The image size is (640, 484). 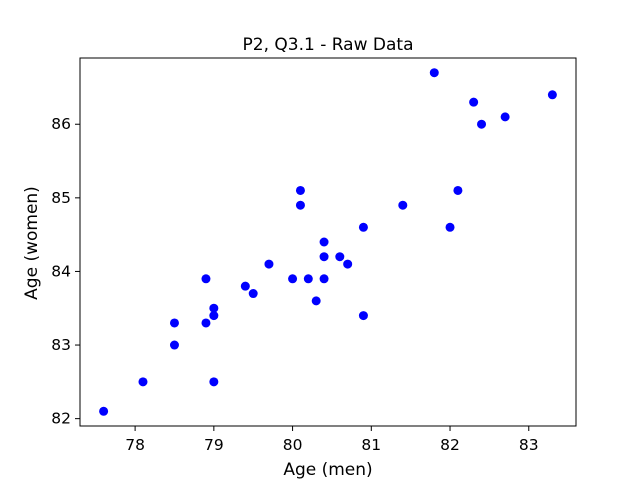 What do you see at coordinates (214, 445) in the screenshot?
I see `x-tick-label: 79` at bounding box center [214, 445].